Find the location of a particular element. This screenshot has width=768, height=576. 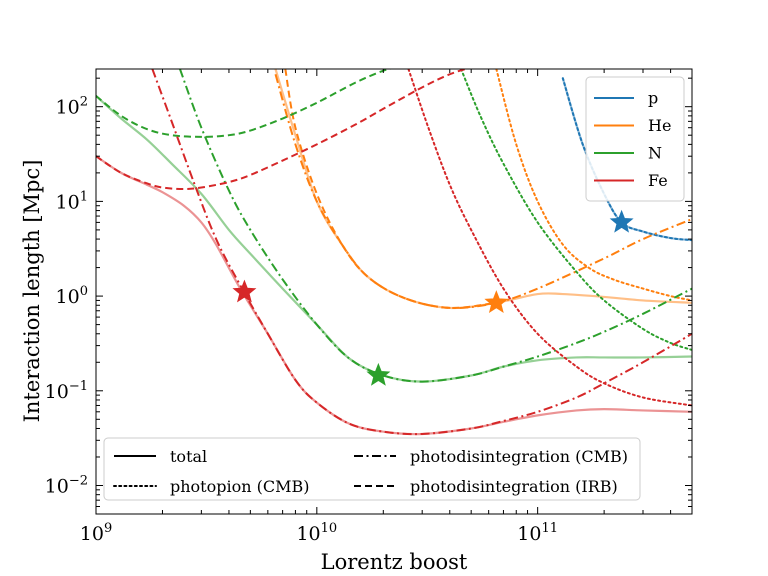

y-tick-label: 10¹ is located at coordinates (72, 201).